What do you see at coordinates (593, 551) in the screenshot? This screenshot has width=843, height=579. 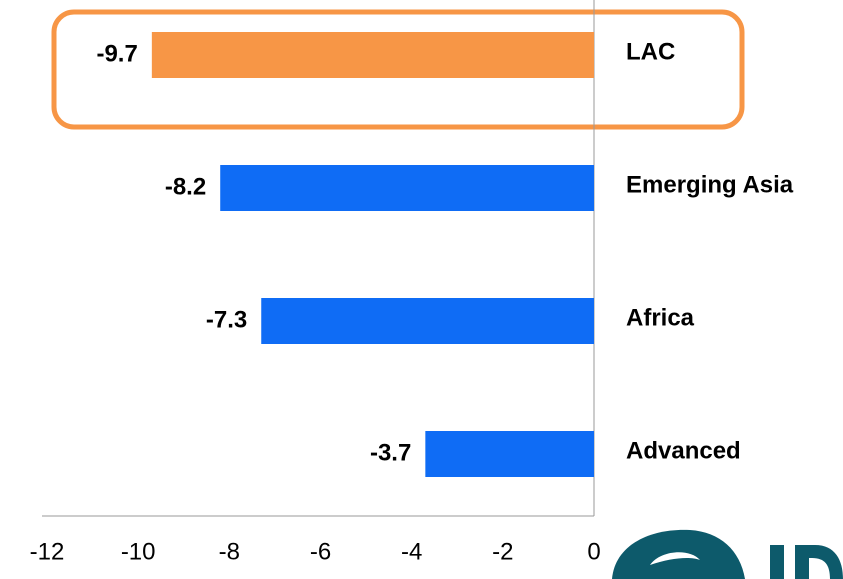 I see `x-tick-label: 0` at bounding box center [593, 551].